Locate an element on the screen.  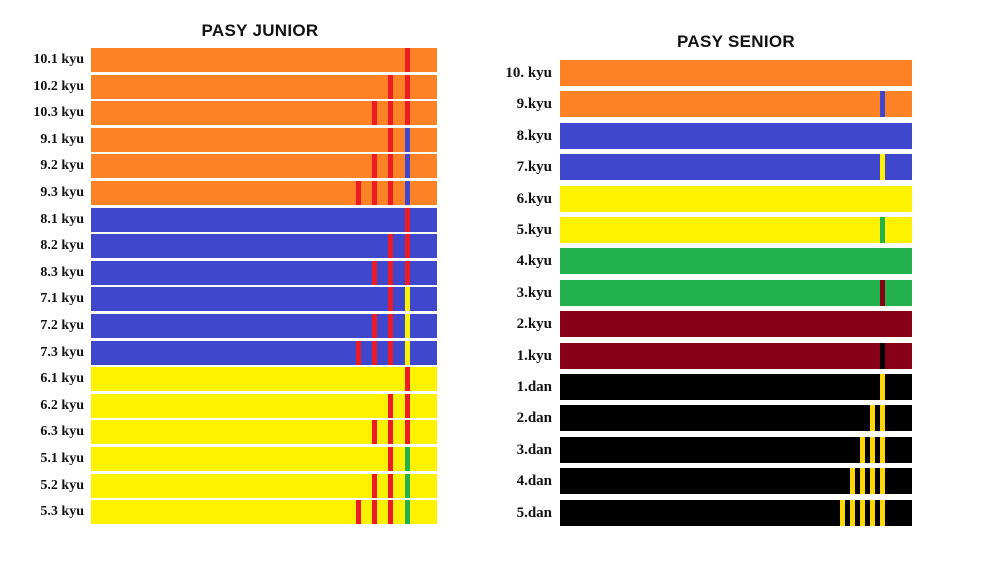
junior-belt-label: 8.2 kyu is located at coordinates (62, 246).